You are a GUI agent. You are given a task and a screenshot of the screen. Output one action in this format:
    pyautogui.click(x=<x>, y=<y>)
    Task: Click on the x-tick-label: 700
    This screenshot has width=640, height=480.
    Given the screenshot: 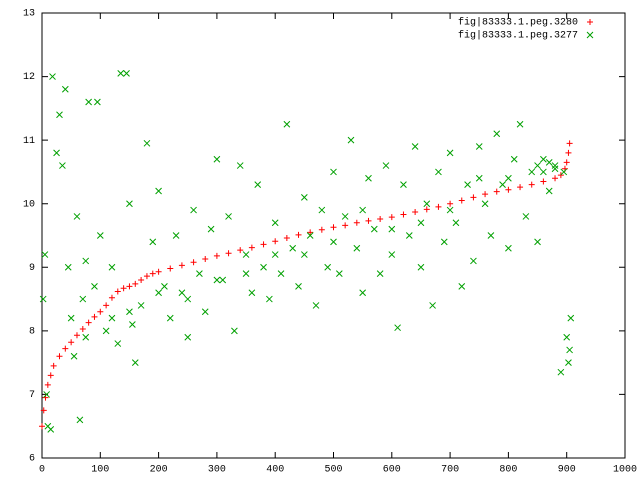 What is the action you would take?
    pyautogui.click(x=450, y=470)
    